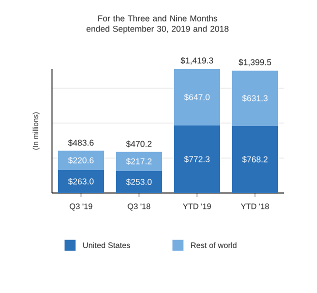 This screenshot has width=317, height=293. I want to click on chart-title: For the Three and Nine Months ended September 30, 2019 and 2018, so click(157, 24).